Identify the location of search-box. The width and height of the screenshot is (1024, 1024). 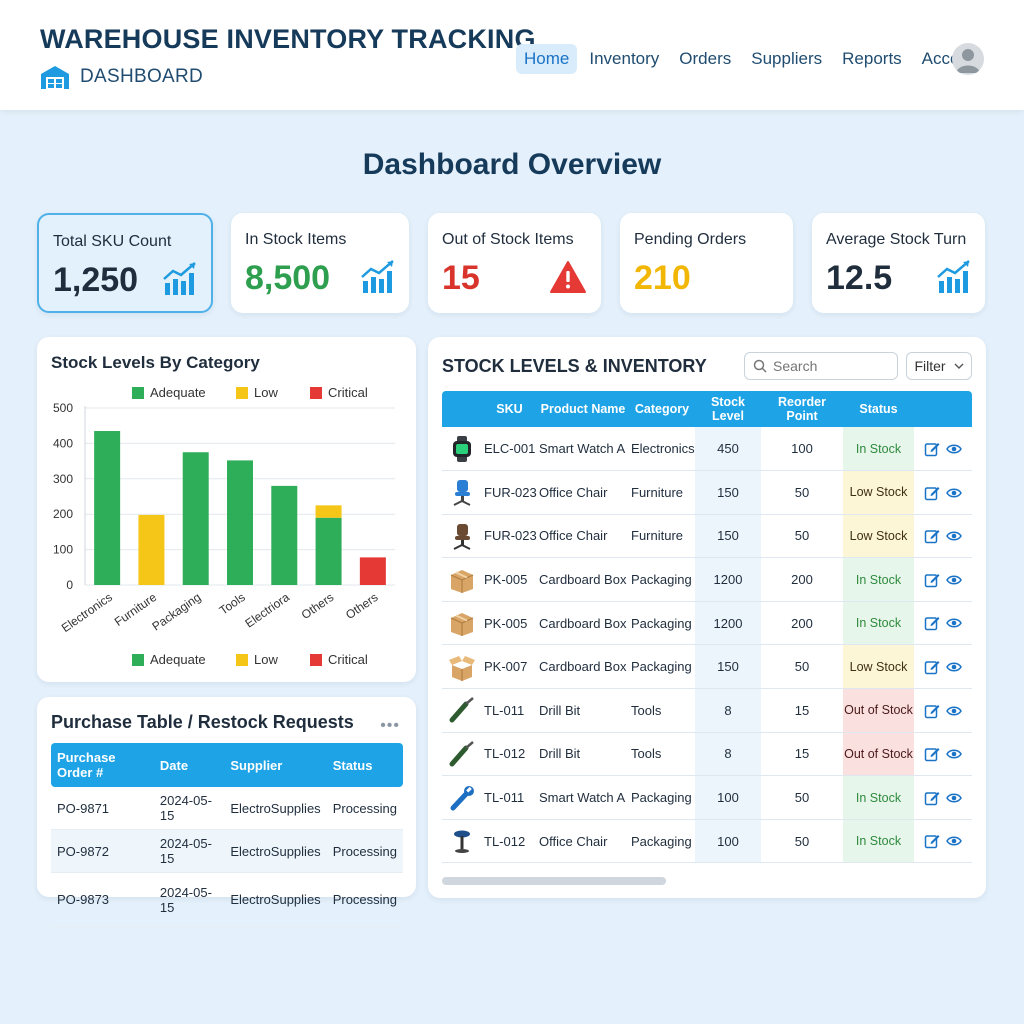
(821, 366).